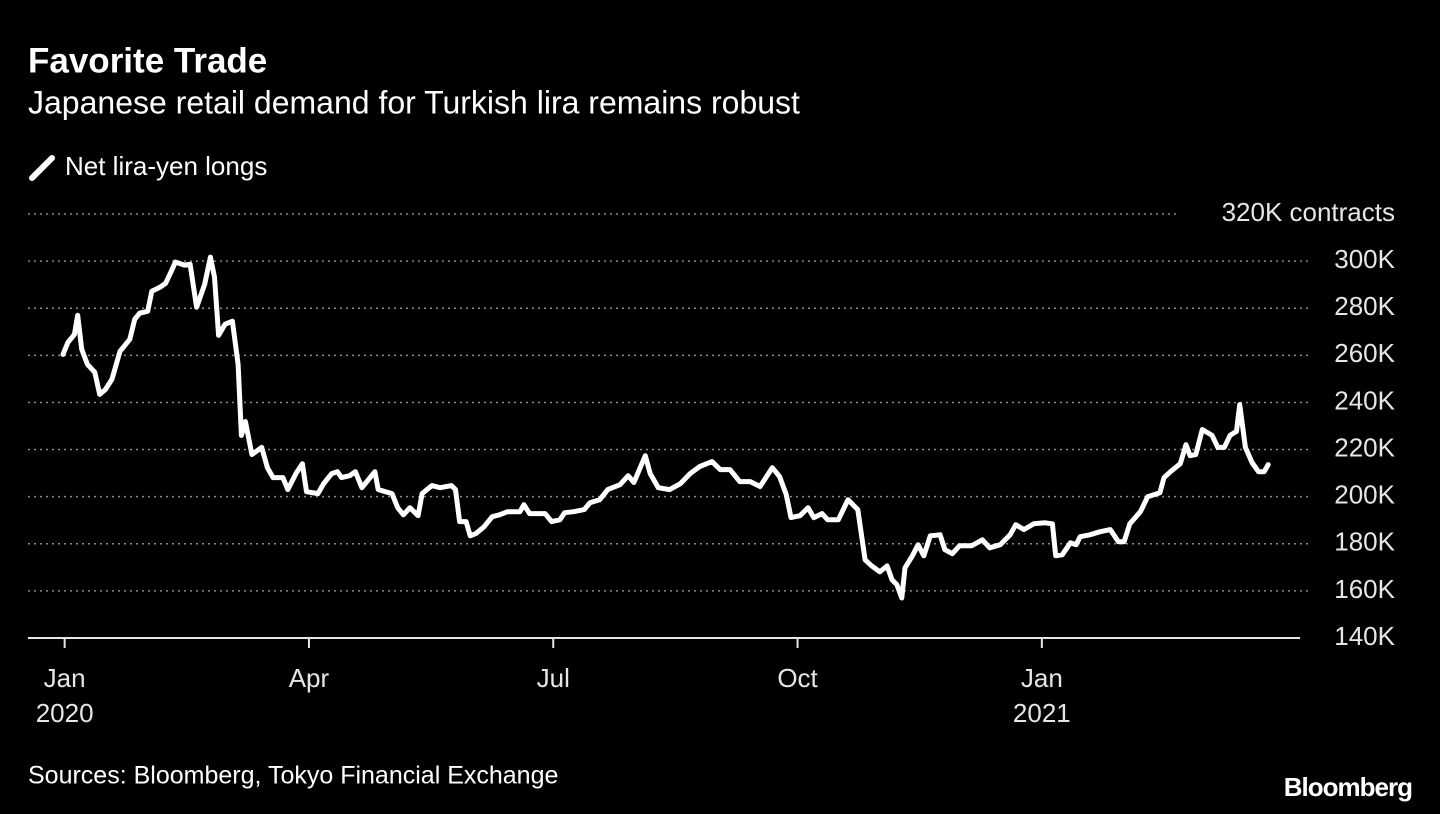 This screenshot has height=814, width=1440. What do you see at coordinates (309, 678) in the screenshot?
I see `x-tick-label: Apr` at bounding box center [309, 678].